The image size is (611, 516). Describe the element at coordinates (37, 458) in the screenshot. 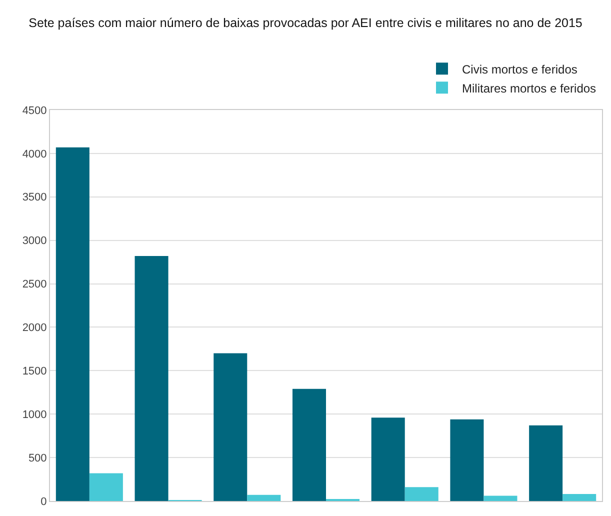

I see `y-tick-label: 500` at that location.